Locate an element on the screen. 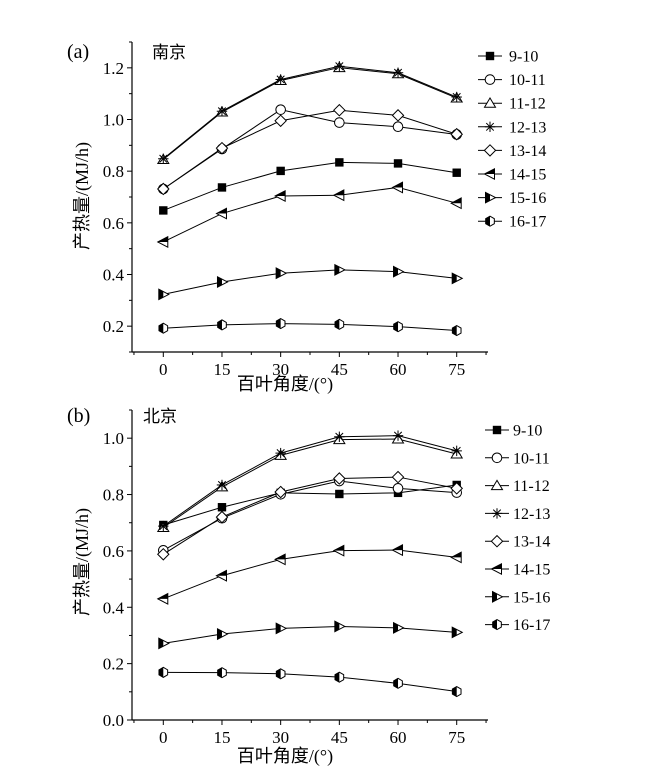 Image resolution: width=650 pixels, height=781 pixels. legend-label: 10-11 is located at coordinates (531, 458).